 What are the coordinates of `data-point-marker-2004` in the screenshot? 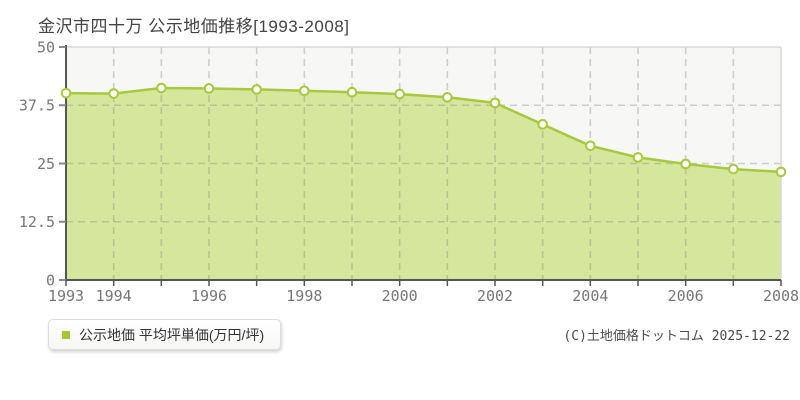 It's located at (590, 146).